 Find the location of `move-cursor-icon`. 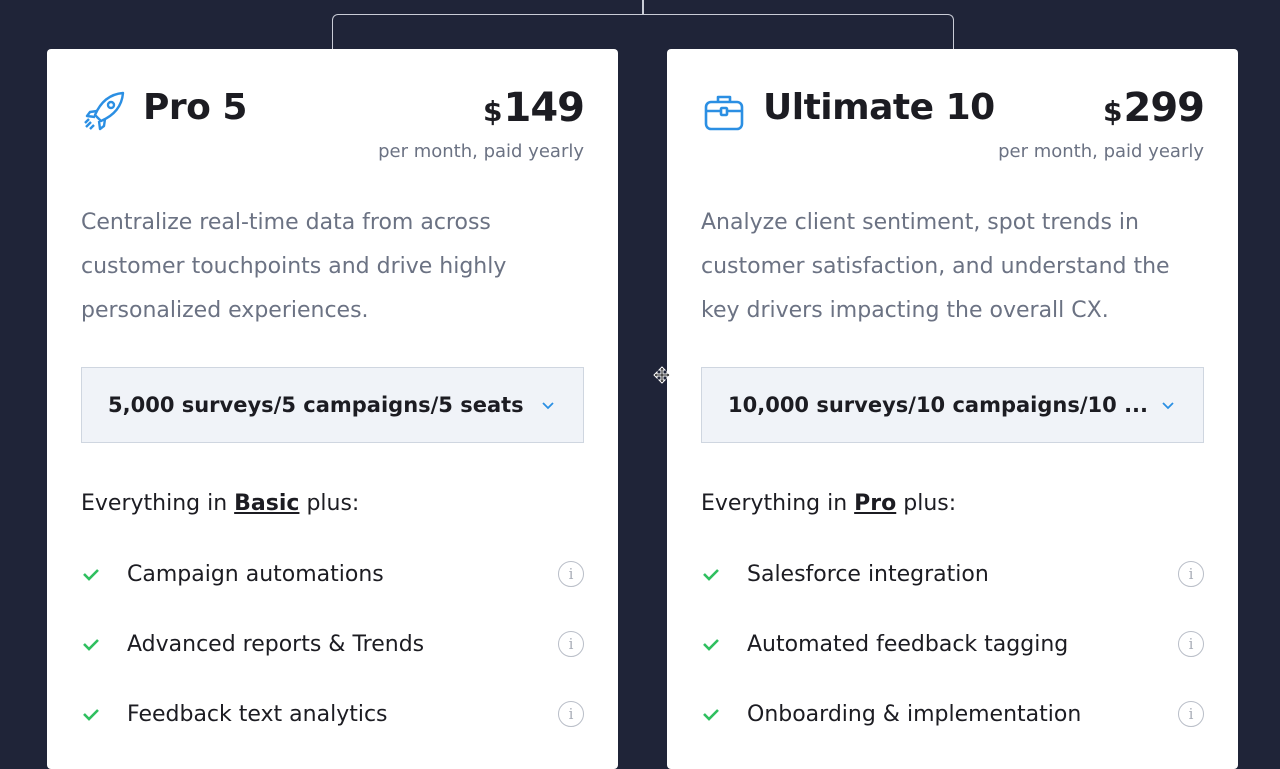

move-cursor-icon is located at coordinates (662, 375).